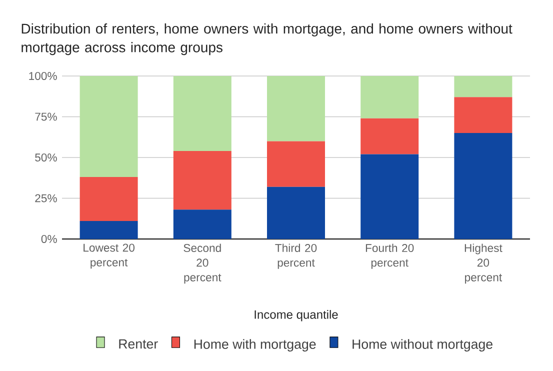 This screenshot has height=371, width=553. Describe the element at coordinates (203, 264) in the screenshot. I see `x-tick-label: Second 20 percent` at that location.